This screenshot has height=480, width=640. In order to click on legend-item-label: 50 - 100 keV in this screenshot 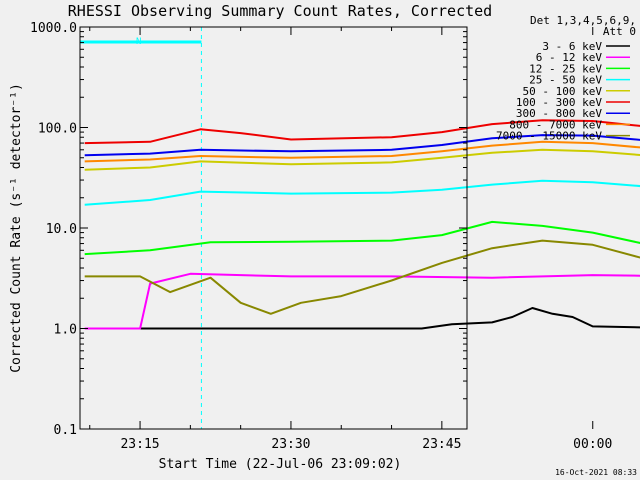, I will do `click(563, 91)`.